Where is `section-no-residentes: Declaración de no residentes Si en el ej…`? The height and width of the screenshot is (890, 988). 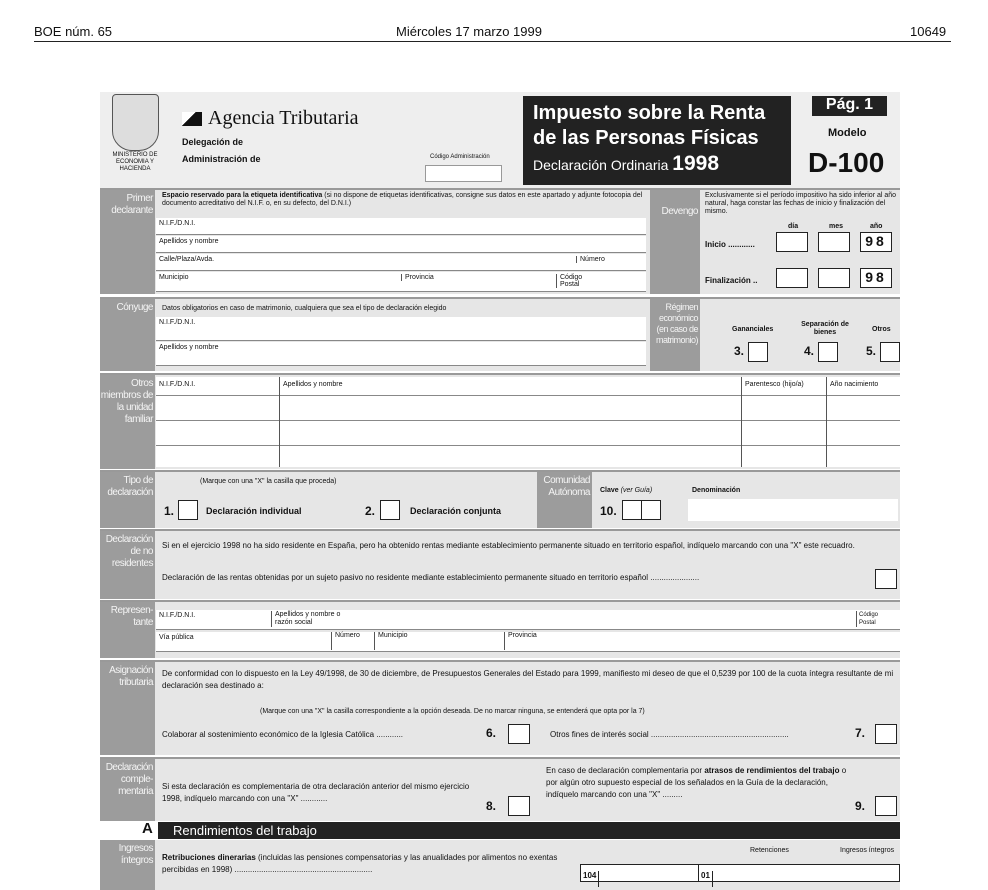 section-no-residentes: Declaración de no residentes Si en el ej… is located at coordinates (500, 564).